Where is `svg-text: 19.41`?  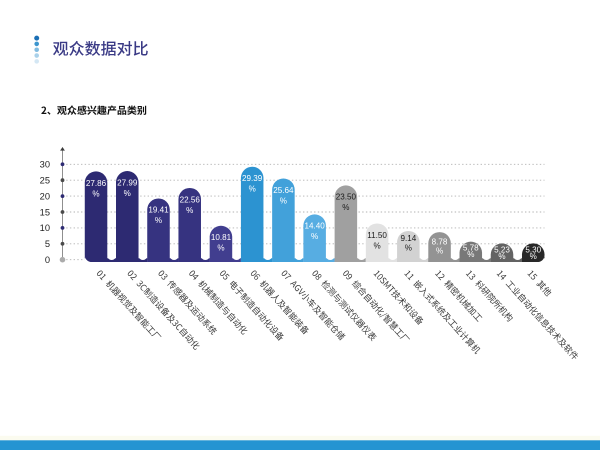
svg-text: 19.41 is located at coordinates (158, 210).